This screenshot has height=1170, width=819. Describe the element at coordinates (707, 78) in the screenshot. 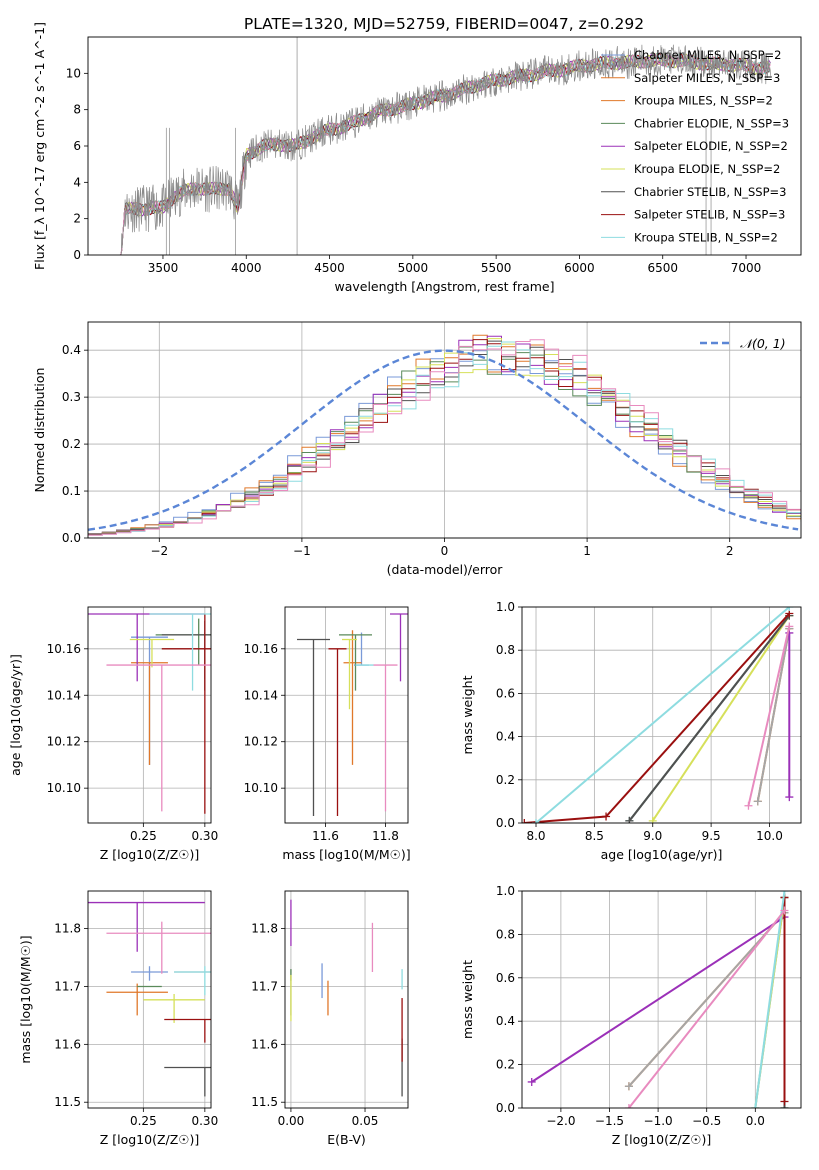

I see `legend-label: Salpeter MILES, N_SSP=3` at that location.